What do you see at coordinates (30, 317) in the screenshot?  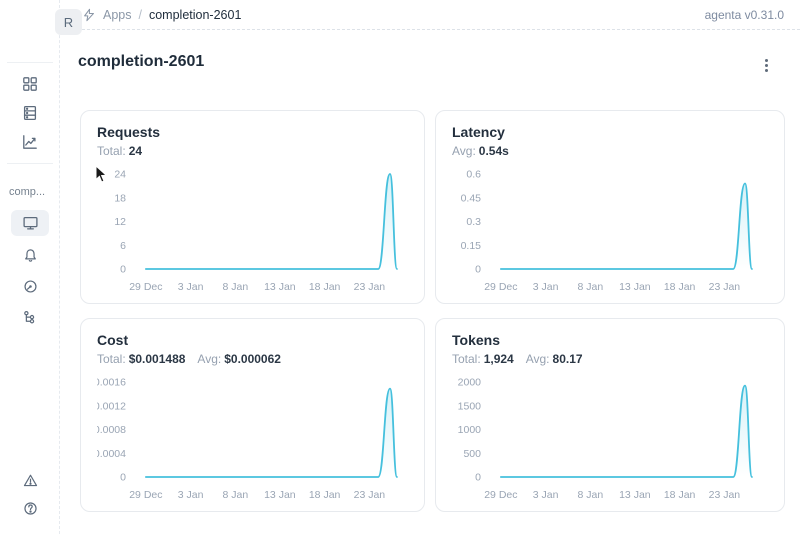 I see `tree-branch-icon` at bounding box center [30, 317].